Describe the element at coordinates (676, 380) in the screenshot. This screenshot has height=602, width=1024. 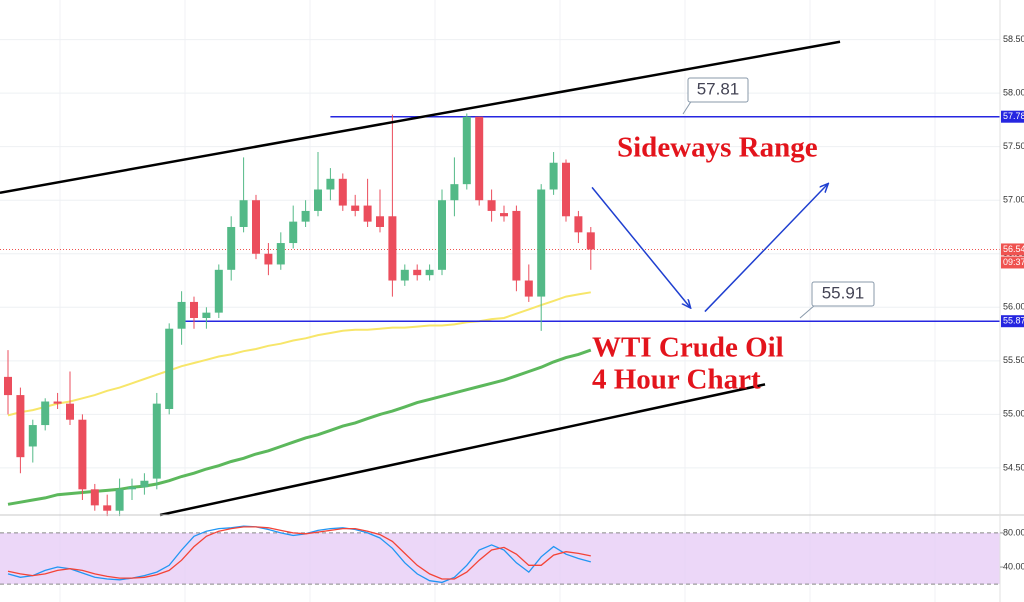
I see `annotation: 4 Hour Chart` at that location.